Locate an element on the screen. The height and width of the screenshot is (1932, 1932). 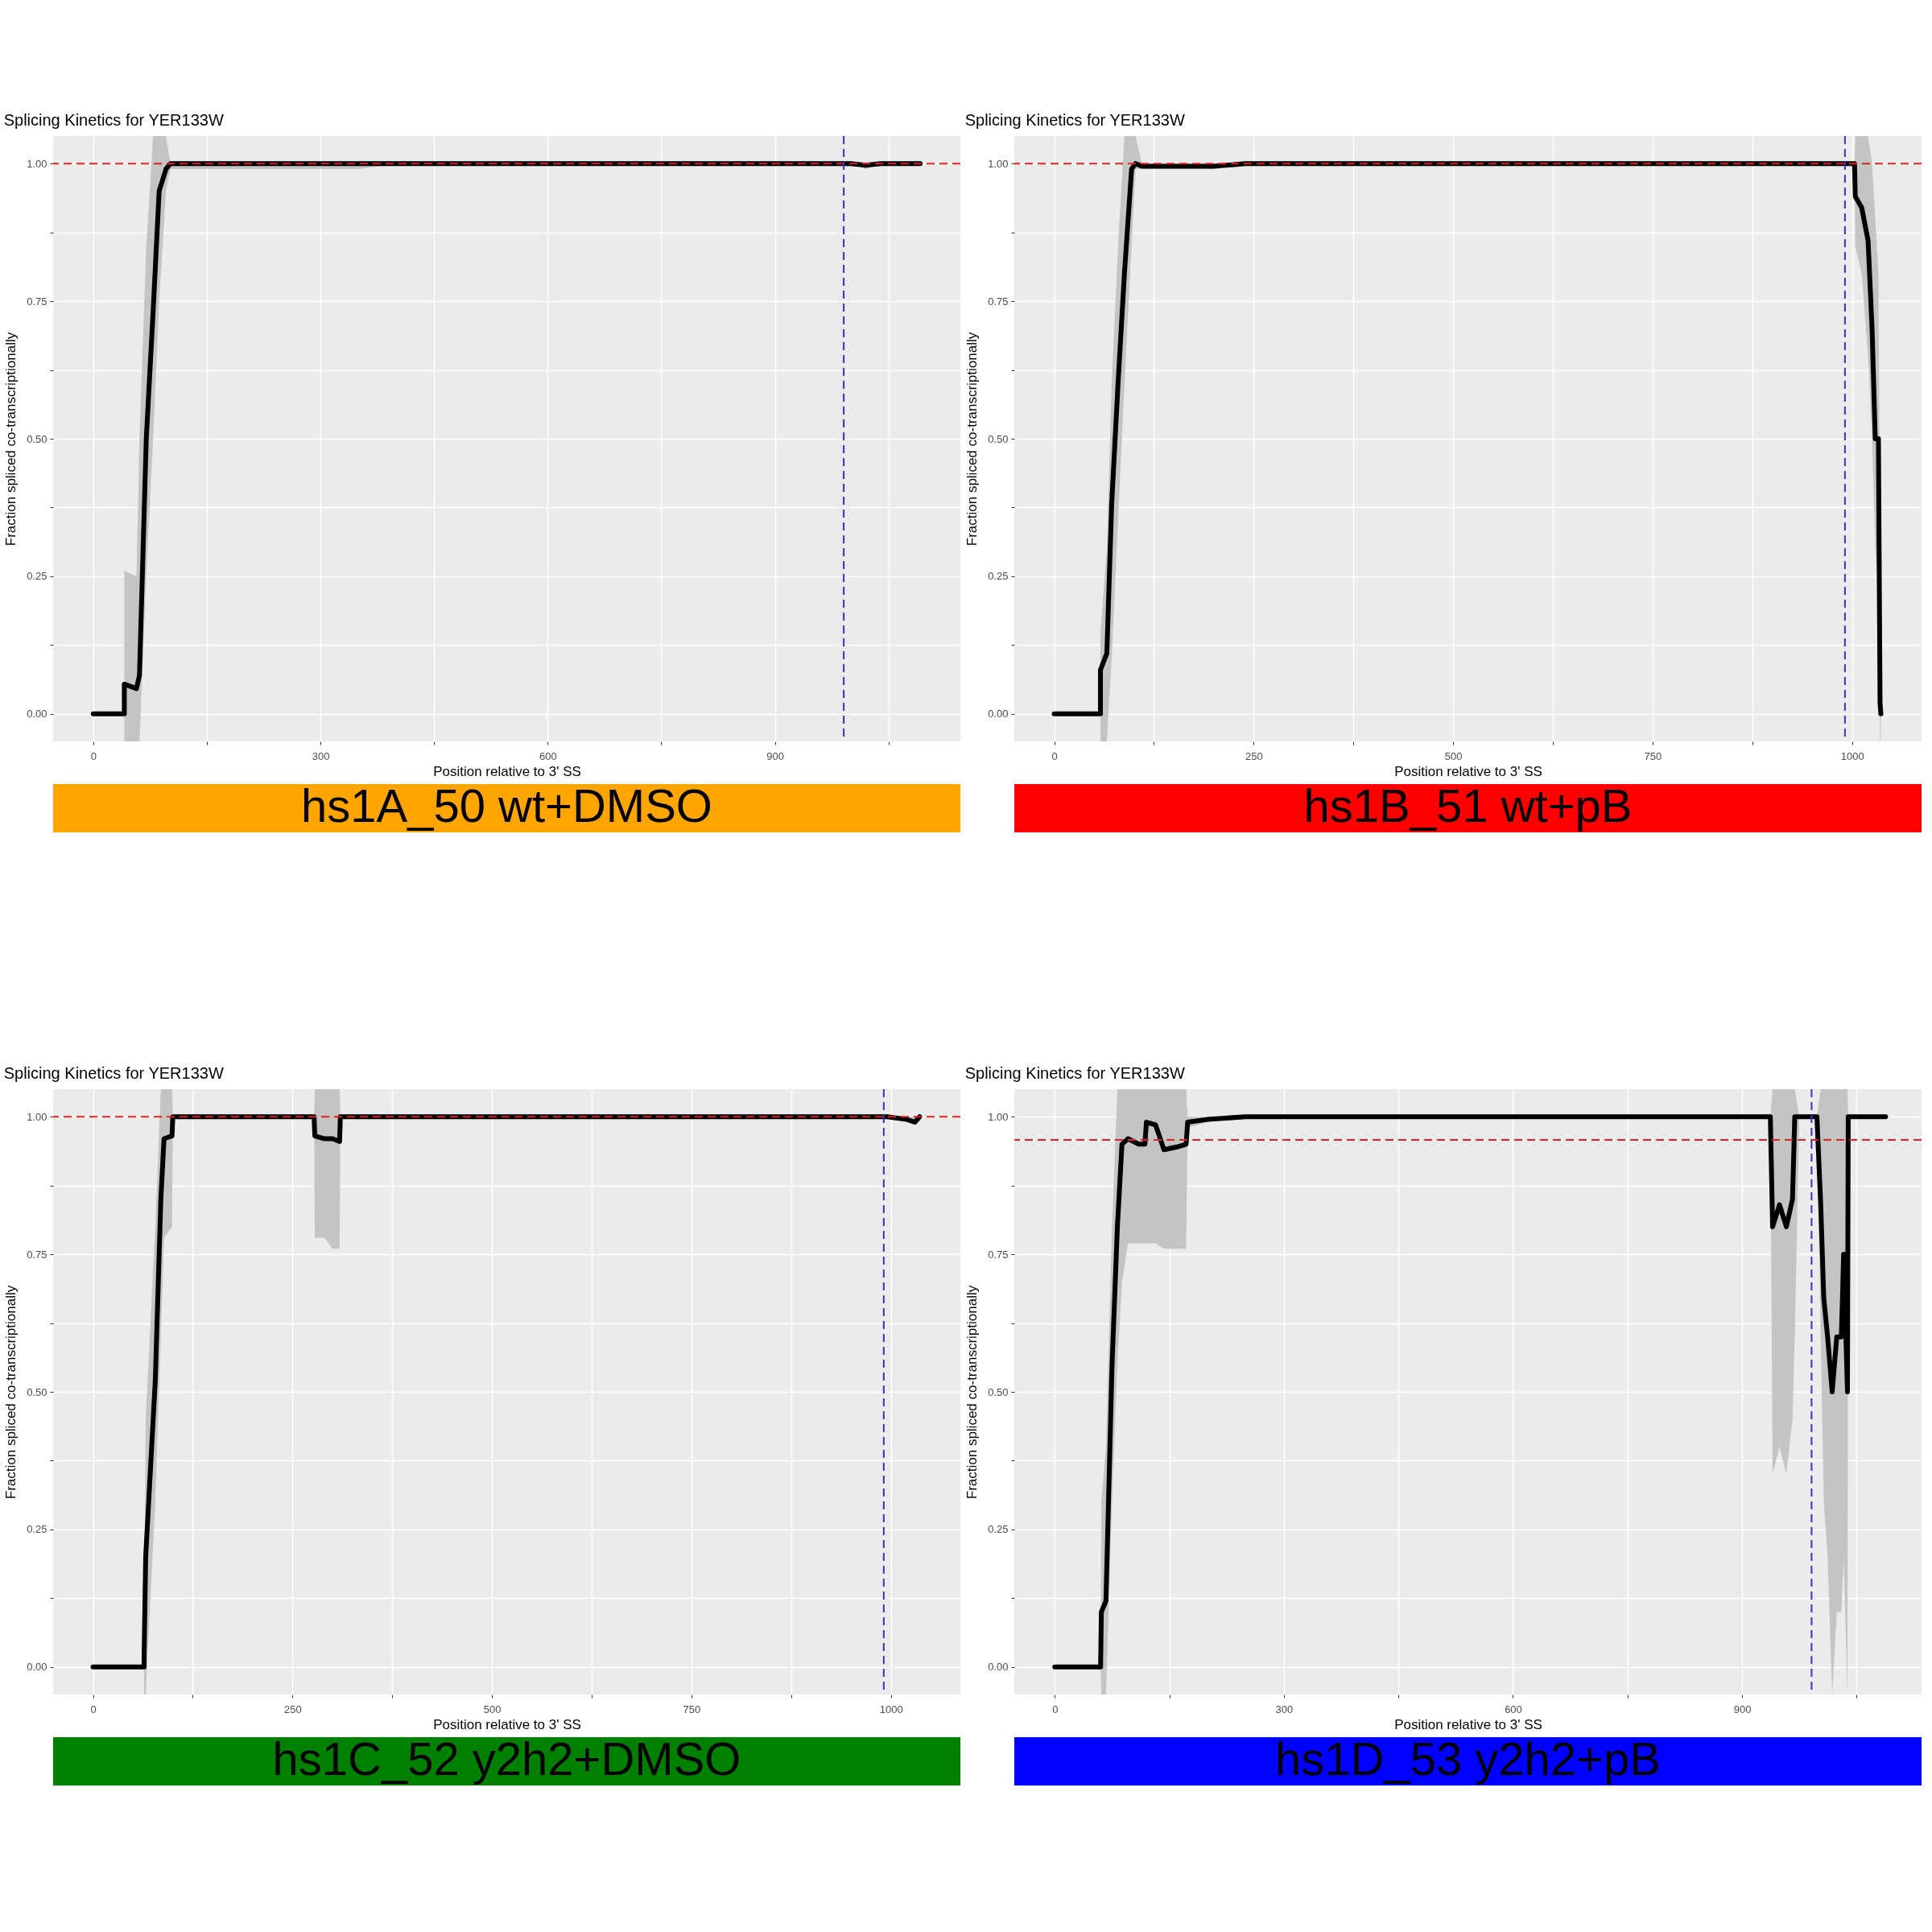
text: hs1B_51 wt+pB is located at coordinates (1468, 805).